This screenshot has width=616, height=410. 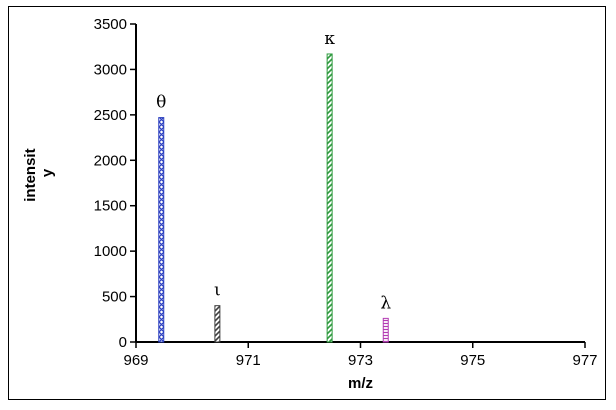 I want to click on y-tick-label: 2000, so click(x=110, y=160).